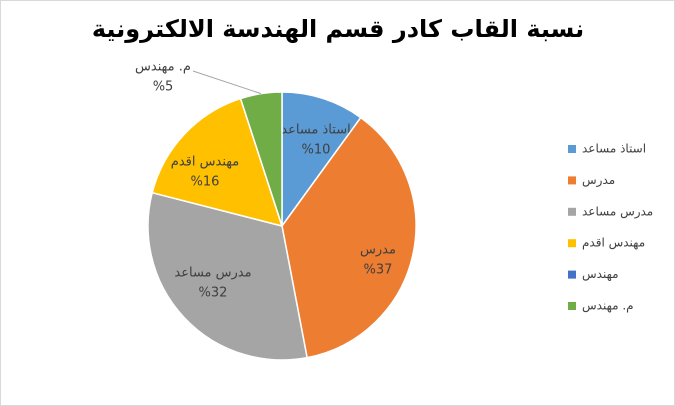 Image resolution: width=675 pixels, height=406 pixels. I want to click on legend-label: مدرس, so click(598, 180).